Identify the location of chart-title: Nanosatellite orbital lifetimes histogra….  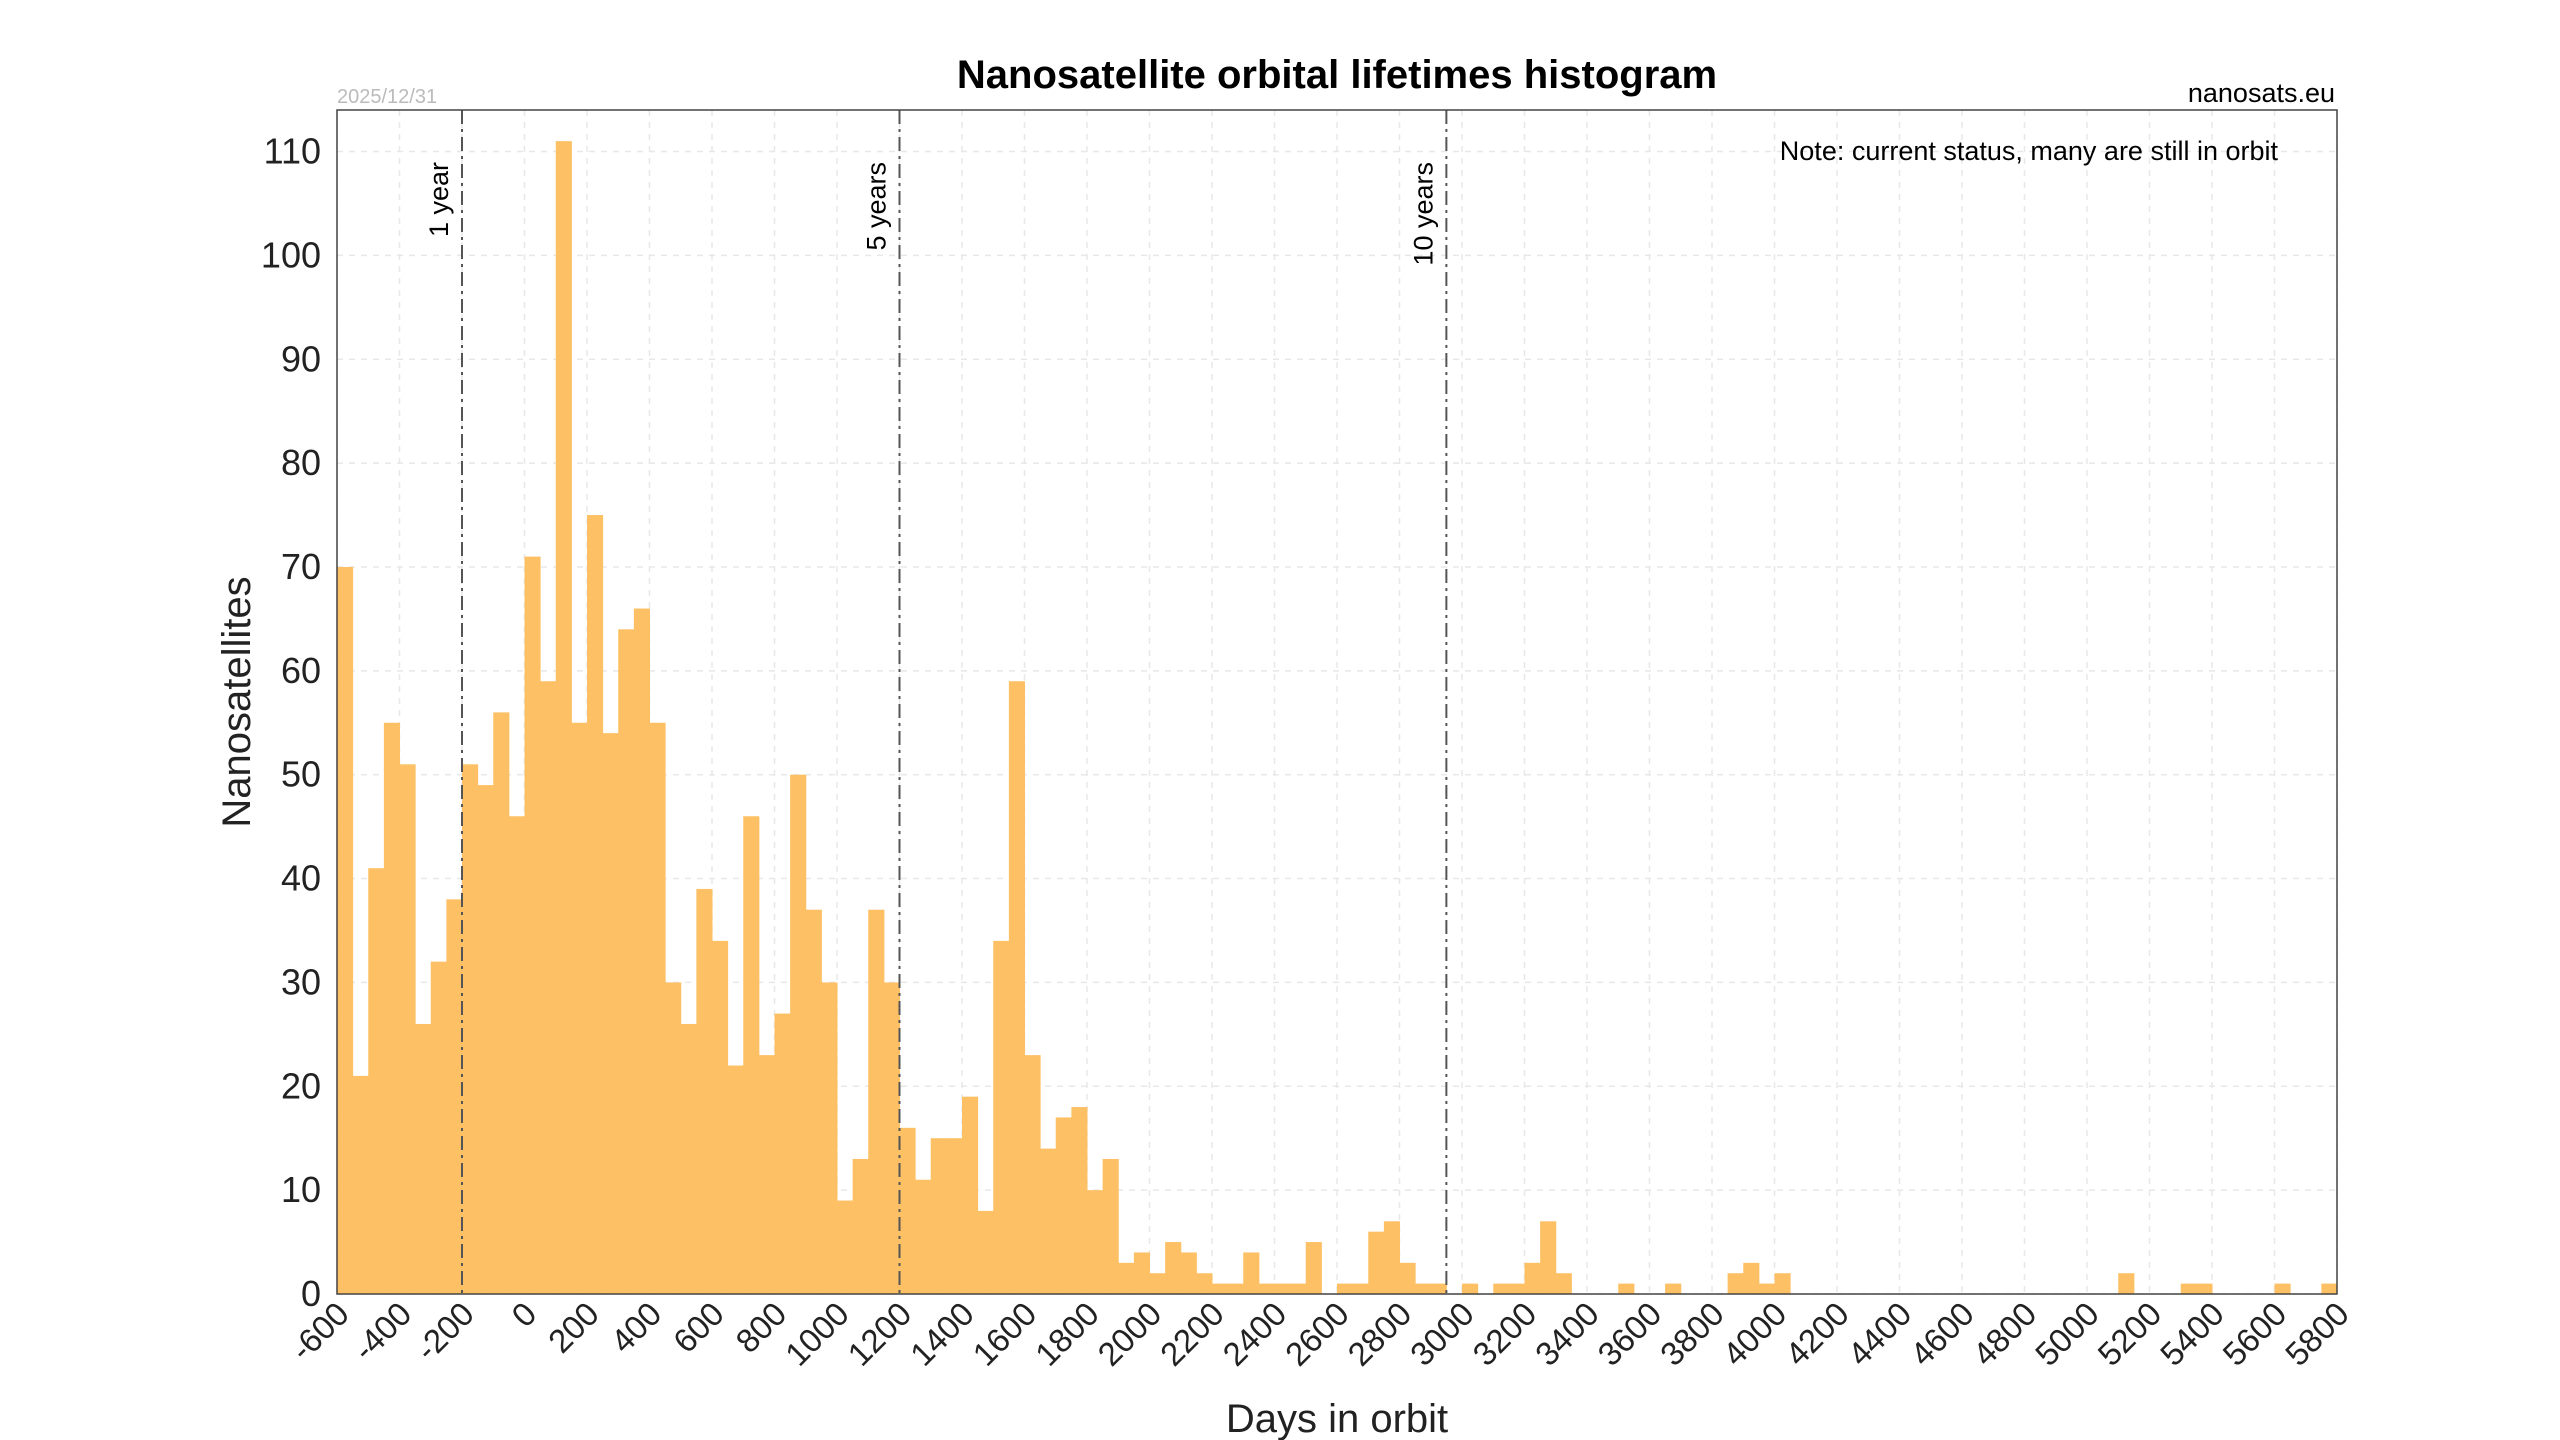
(1337, 75).